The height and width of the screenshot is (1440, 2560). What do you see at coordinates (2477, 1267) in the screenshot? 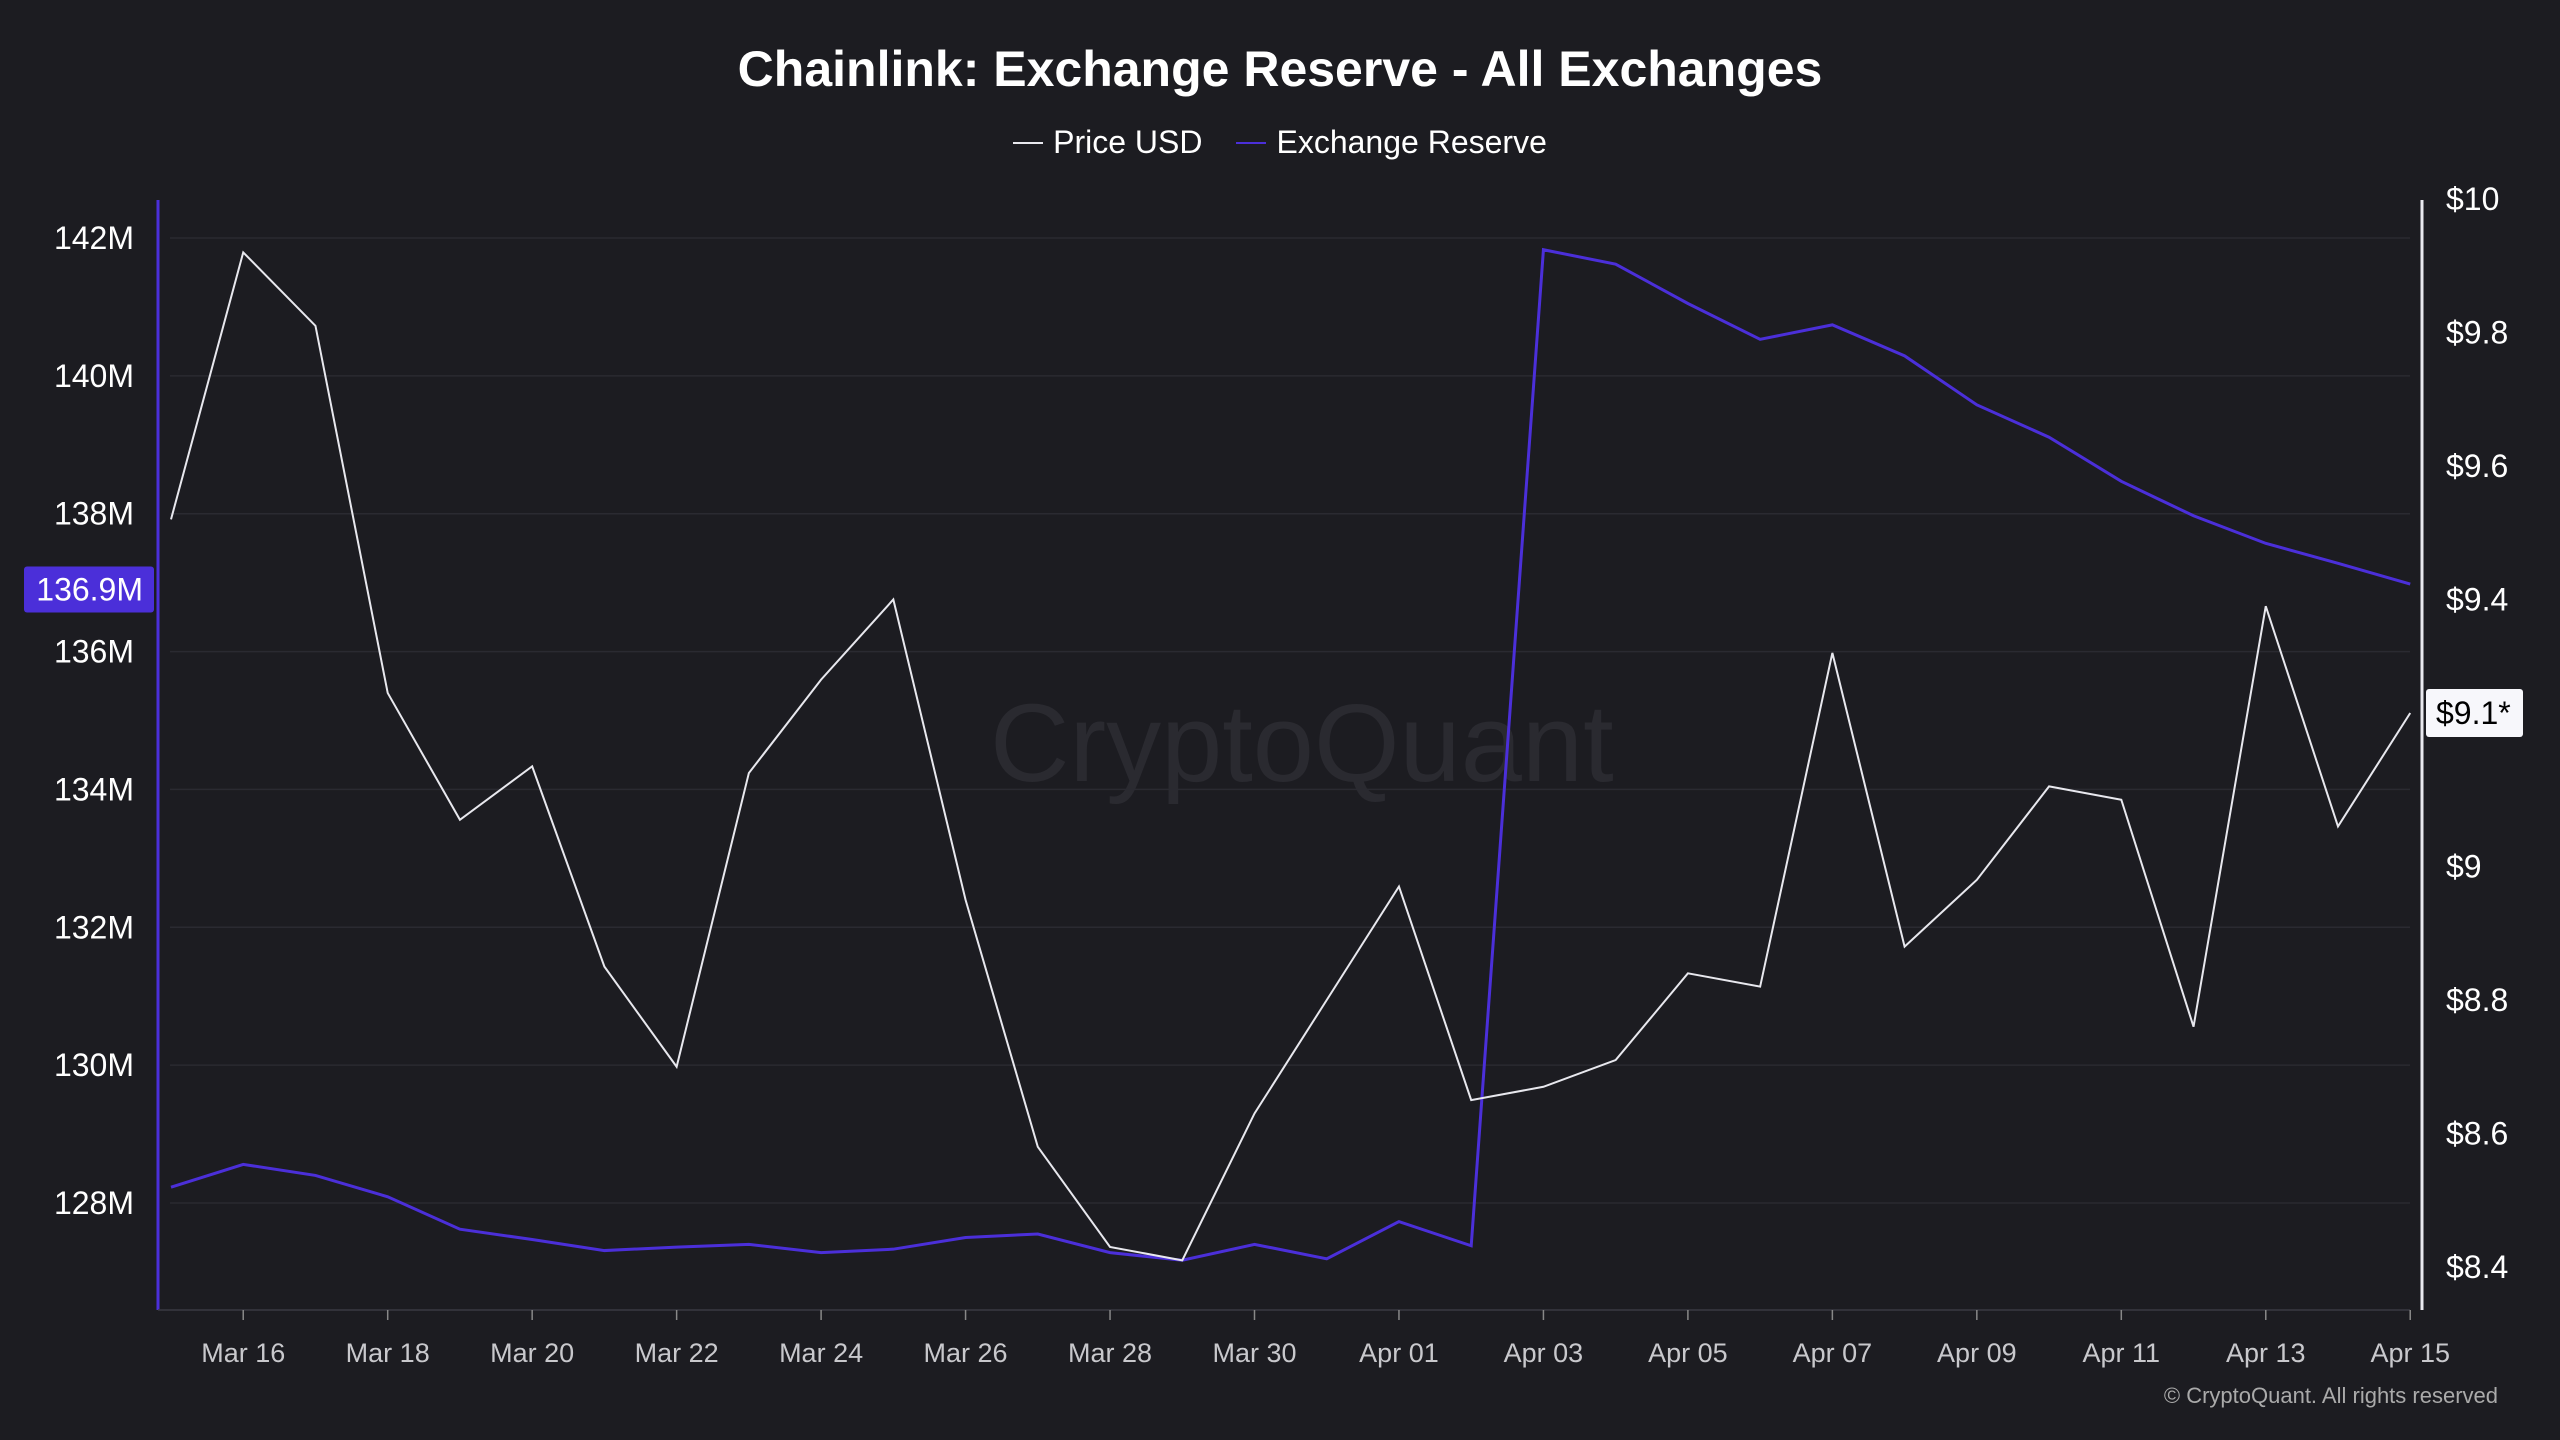
I see `right-tick-label: $8.4` at bounding box center [2477, 1267].